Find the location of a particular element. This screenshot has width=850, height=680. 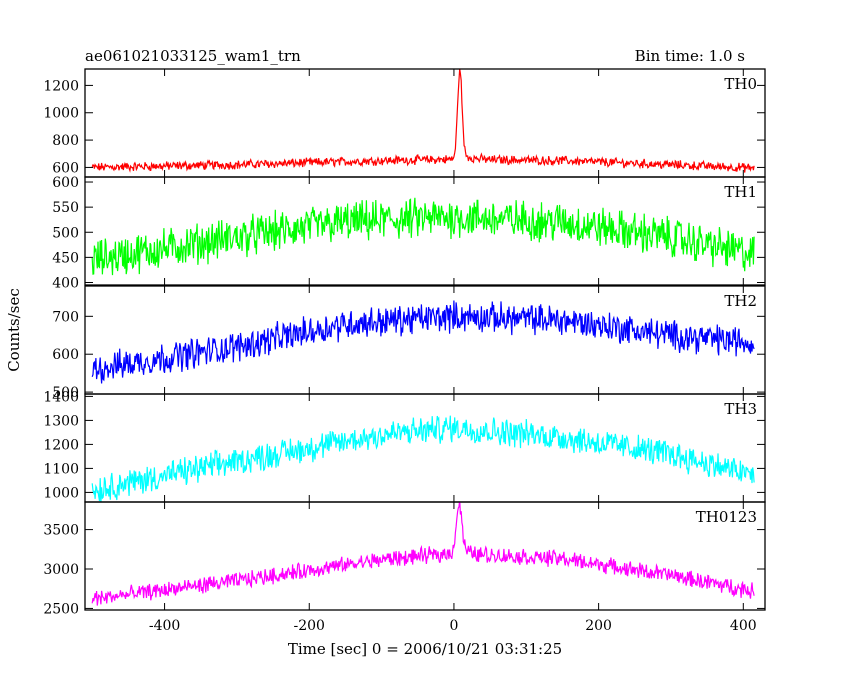

panel-th2: 500 600 700 TH2 is located at coordinates (409, 343).